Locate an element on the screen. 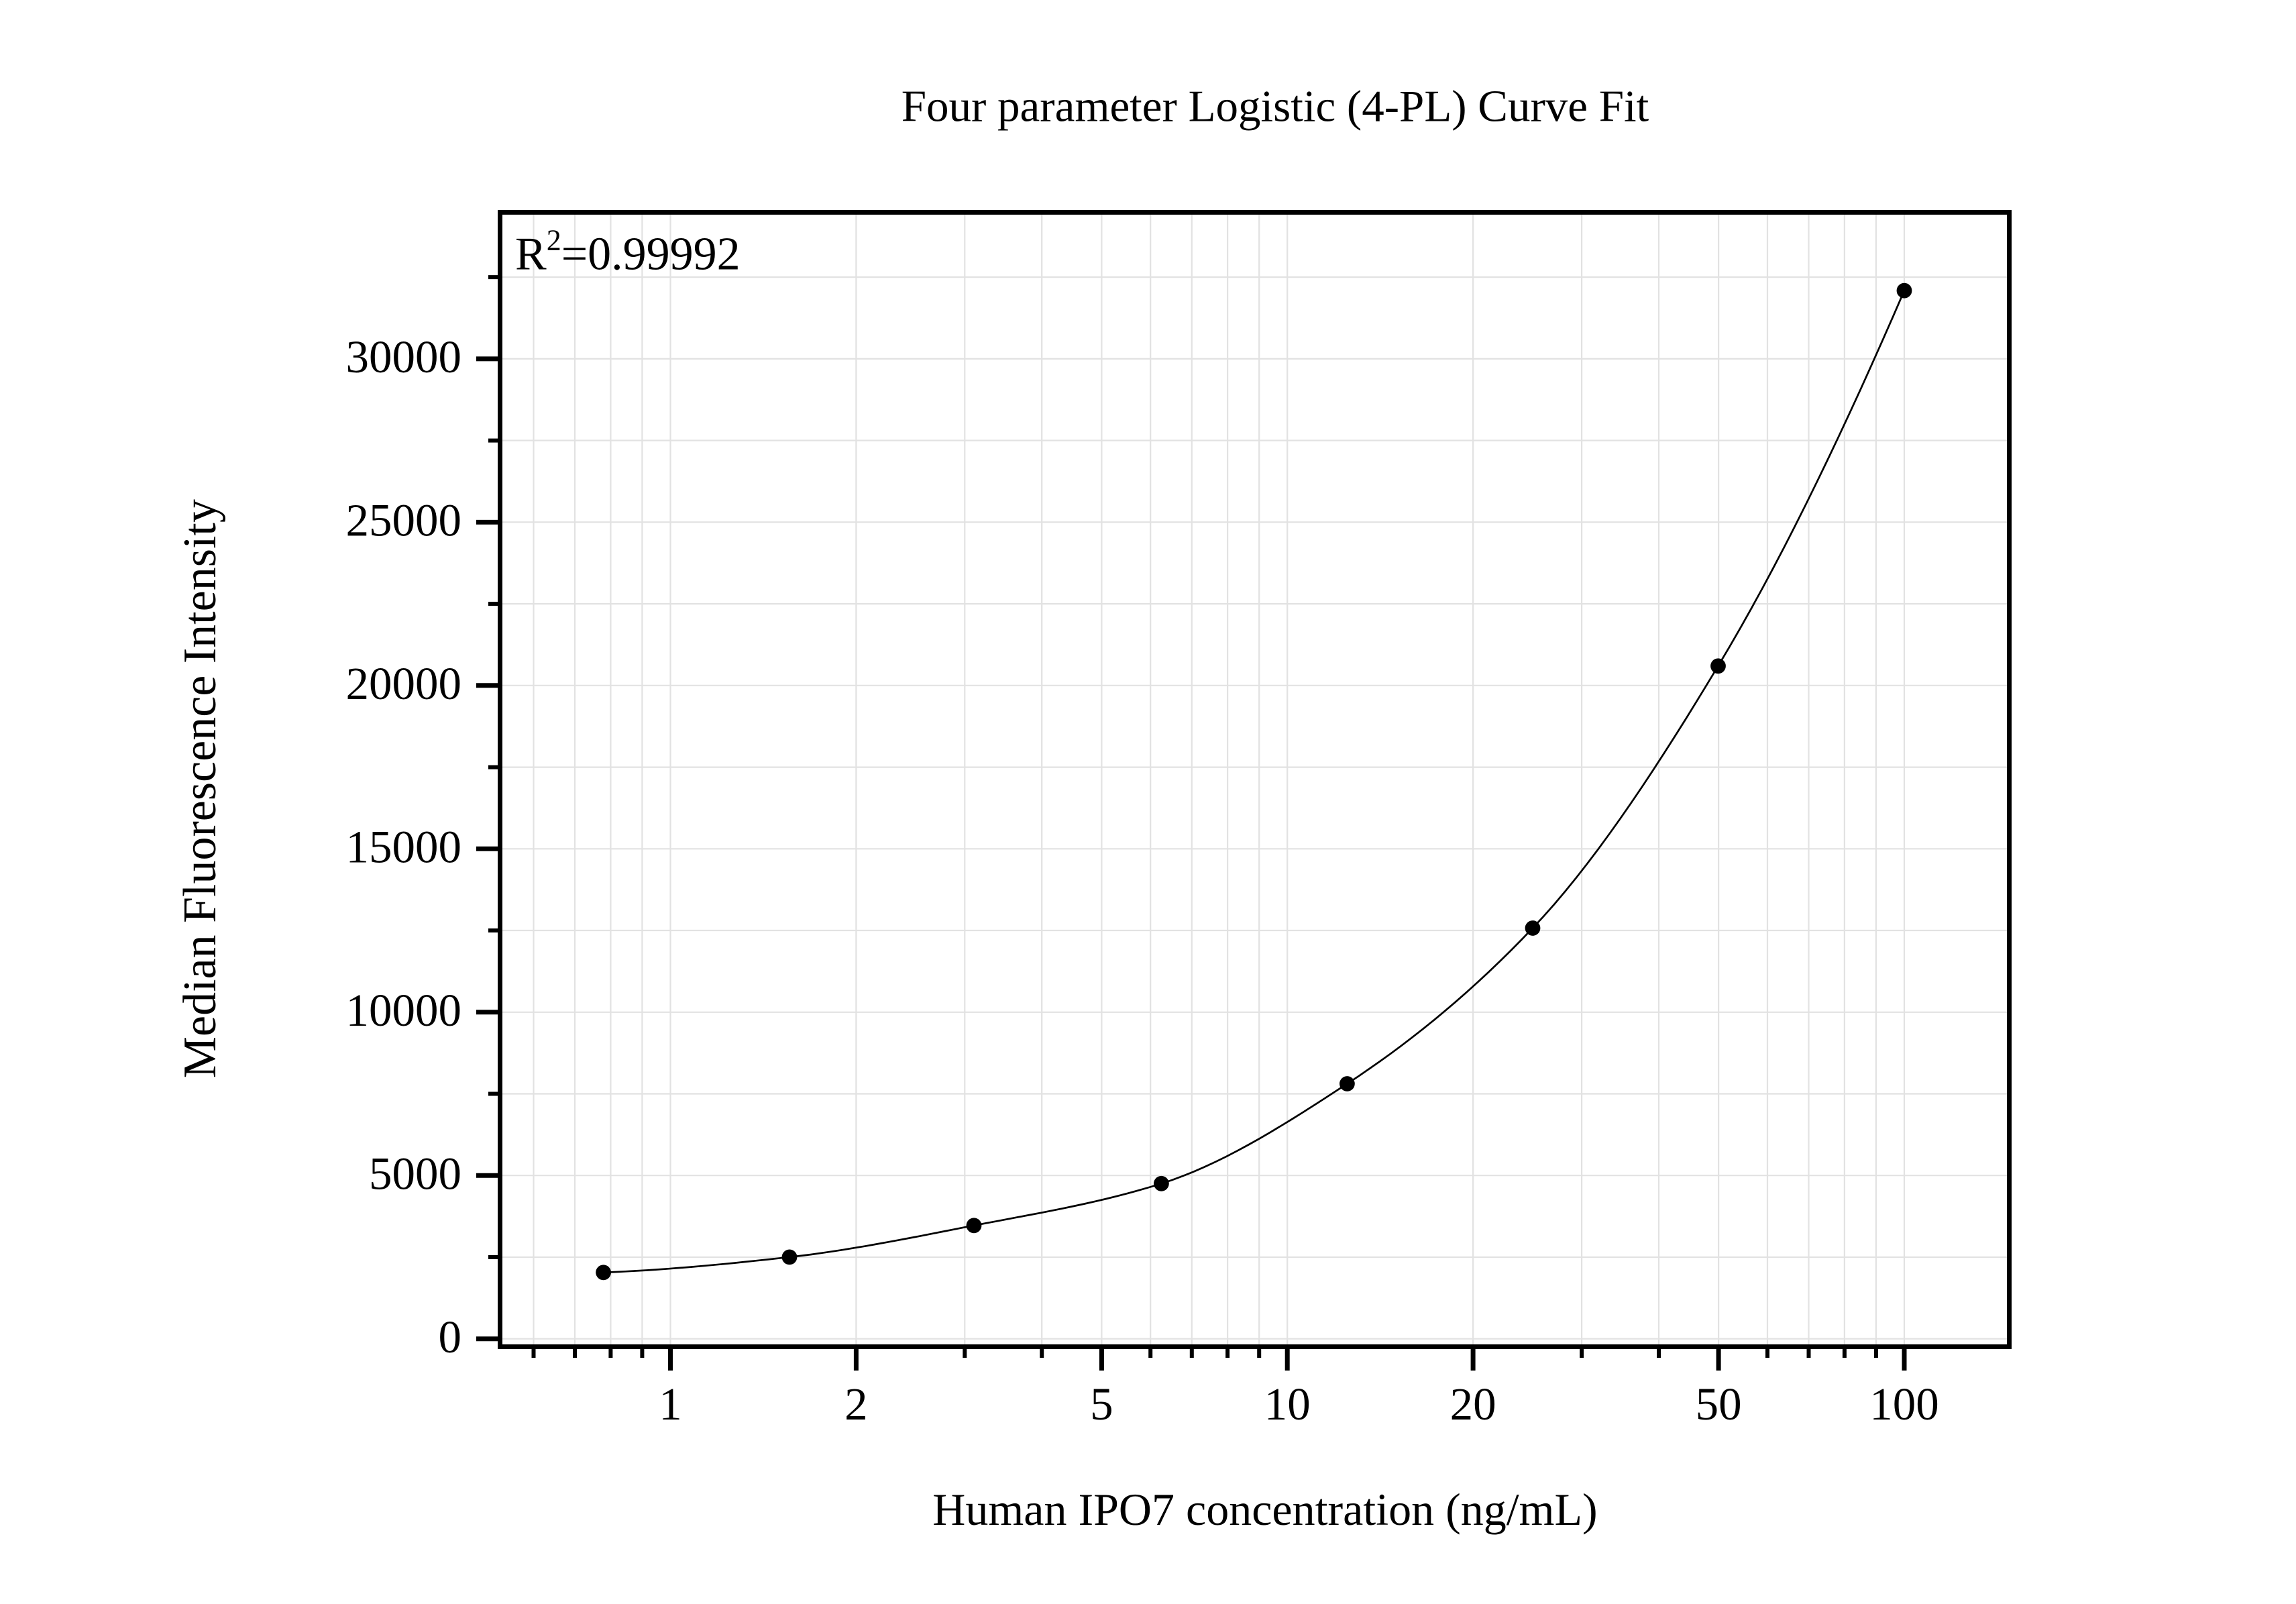 The width and height of the screenshot is (2296, 1604). svg-text: 0 is located at coordinates (450, 1337).